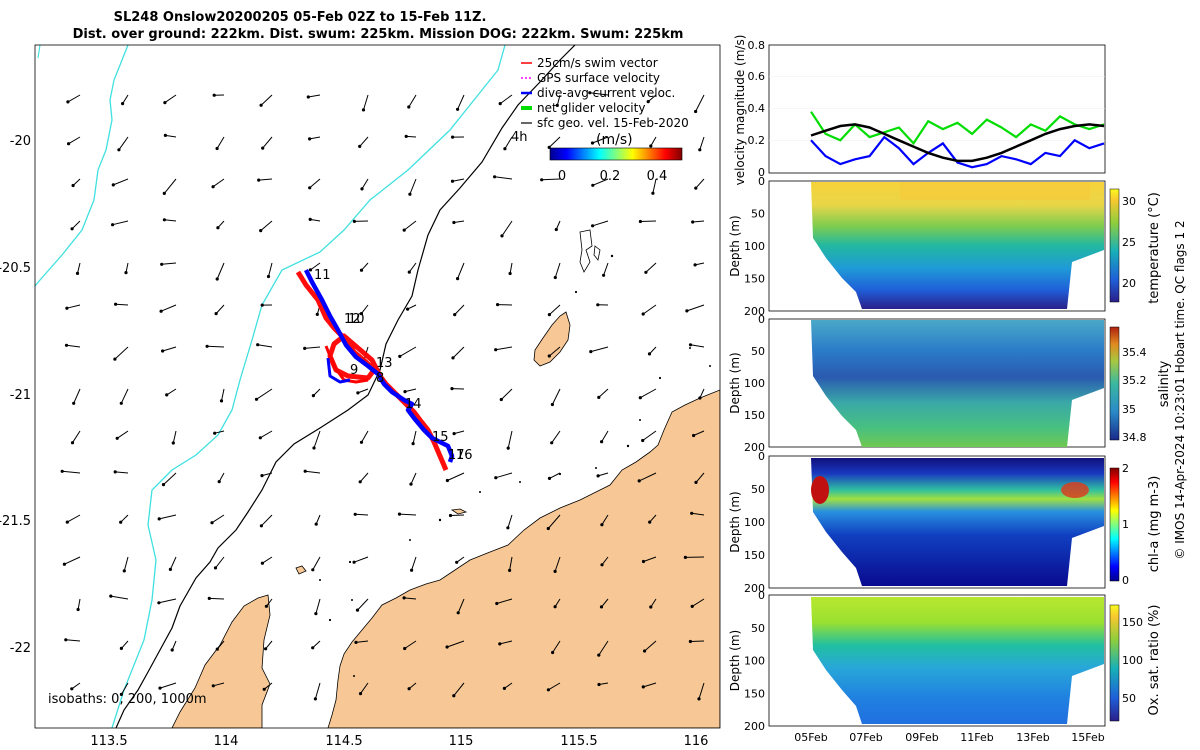  Describe the element at coordinates (590, 251) in the screenshot. I see `island-cluster` at that location.